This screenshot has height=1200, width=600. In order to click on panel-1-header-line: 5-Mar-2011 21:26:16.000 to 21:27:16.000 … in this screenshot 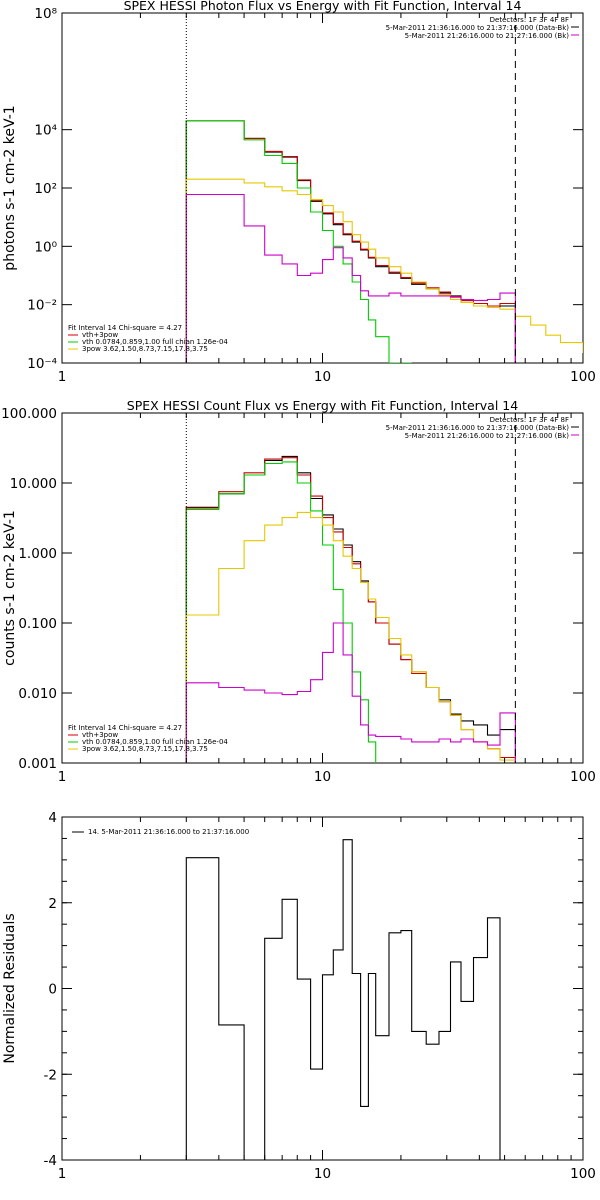, I will do `click(487, 36)`.